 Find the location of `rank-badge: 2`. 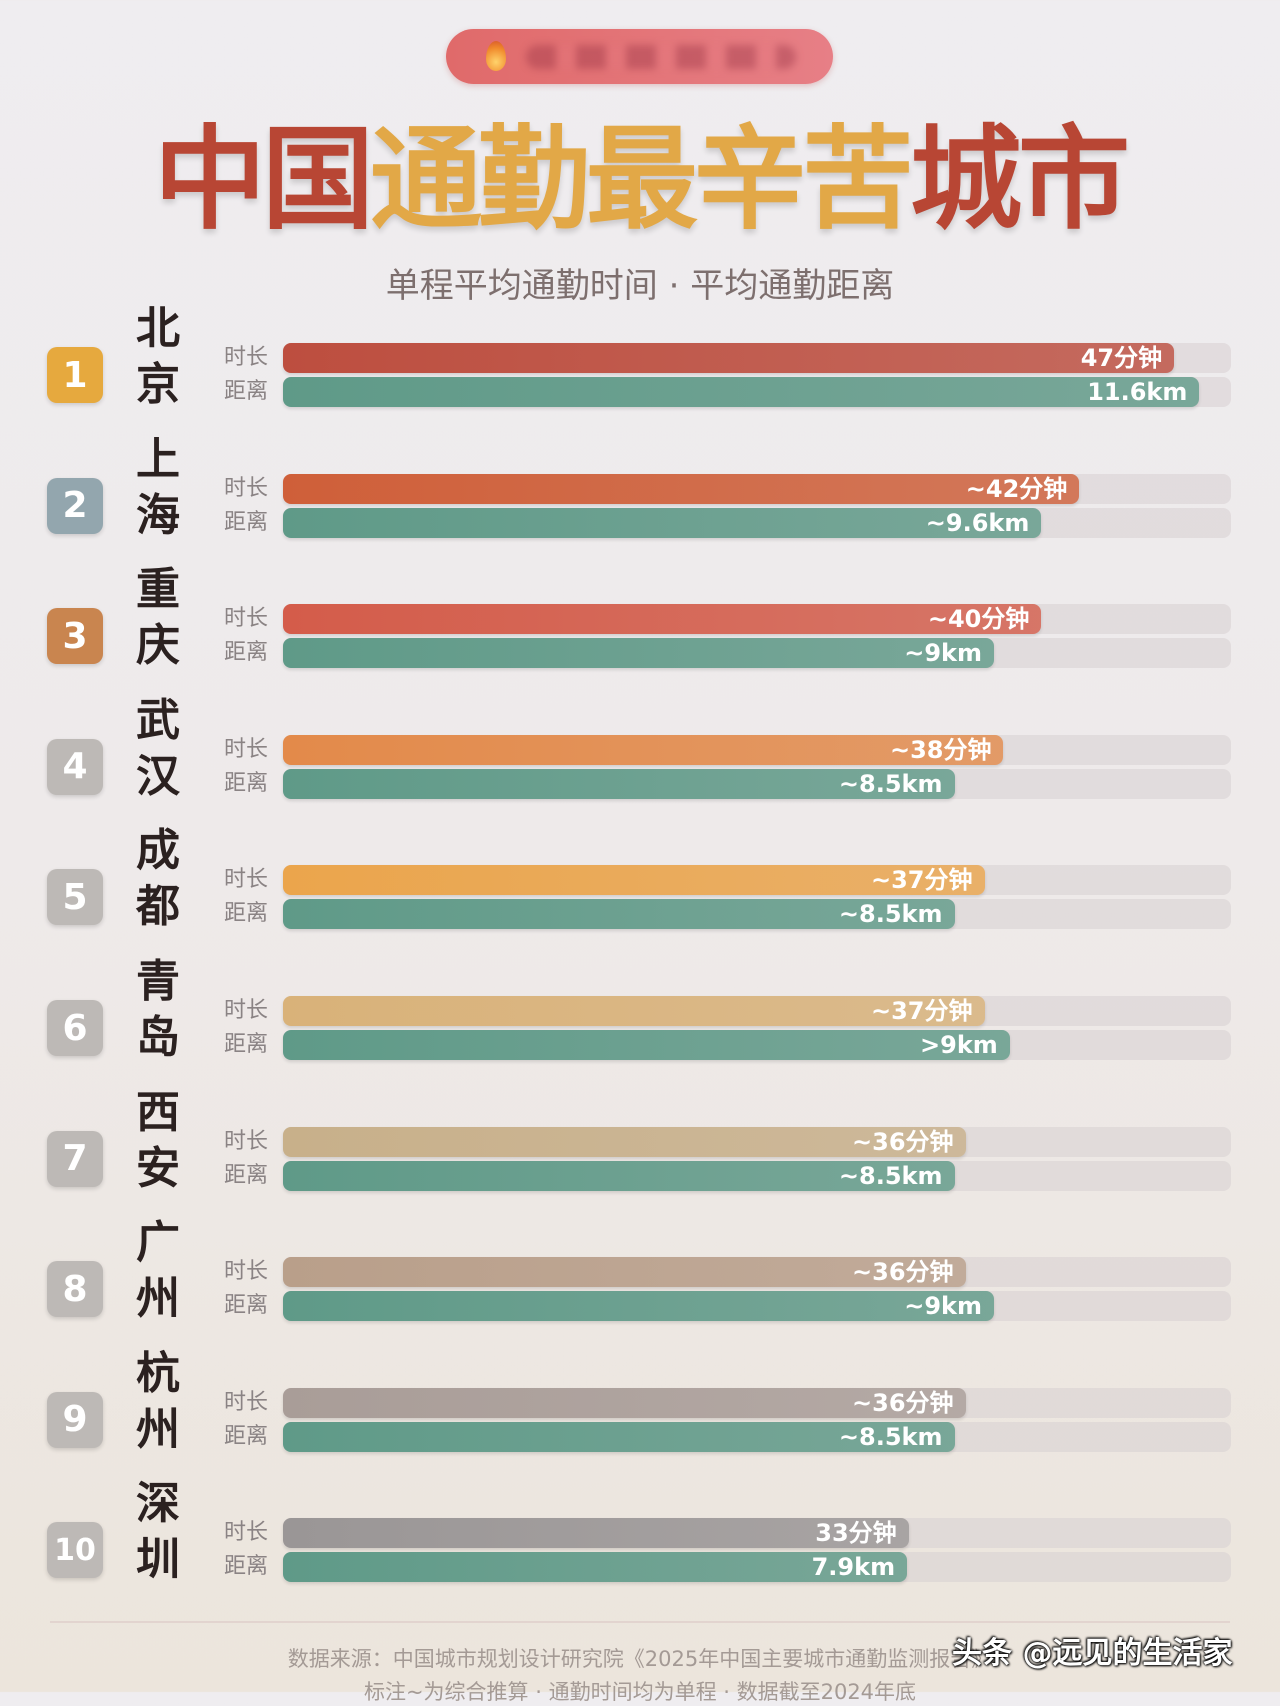

rank-badge: 2 is located at coordinates (75, 505).